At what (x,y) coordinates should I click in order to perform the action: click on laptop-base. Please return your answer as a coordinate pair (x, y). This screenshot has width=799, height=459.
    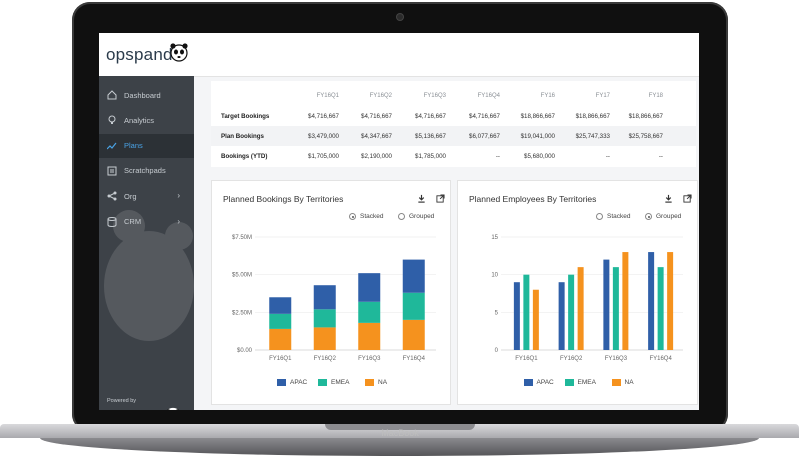
    Looking at the image, I should click on (399, 441).